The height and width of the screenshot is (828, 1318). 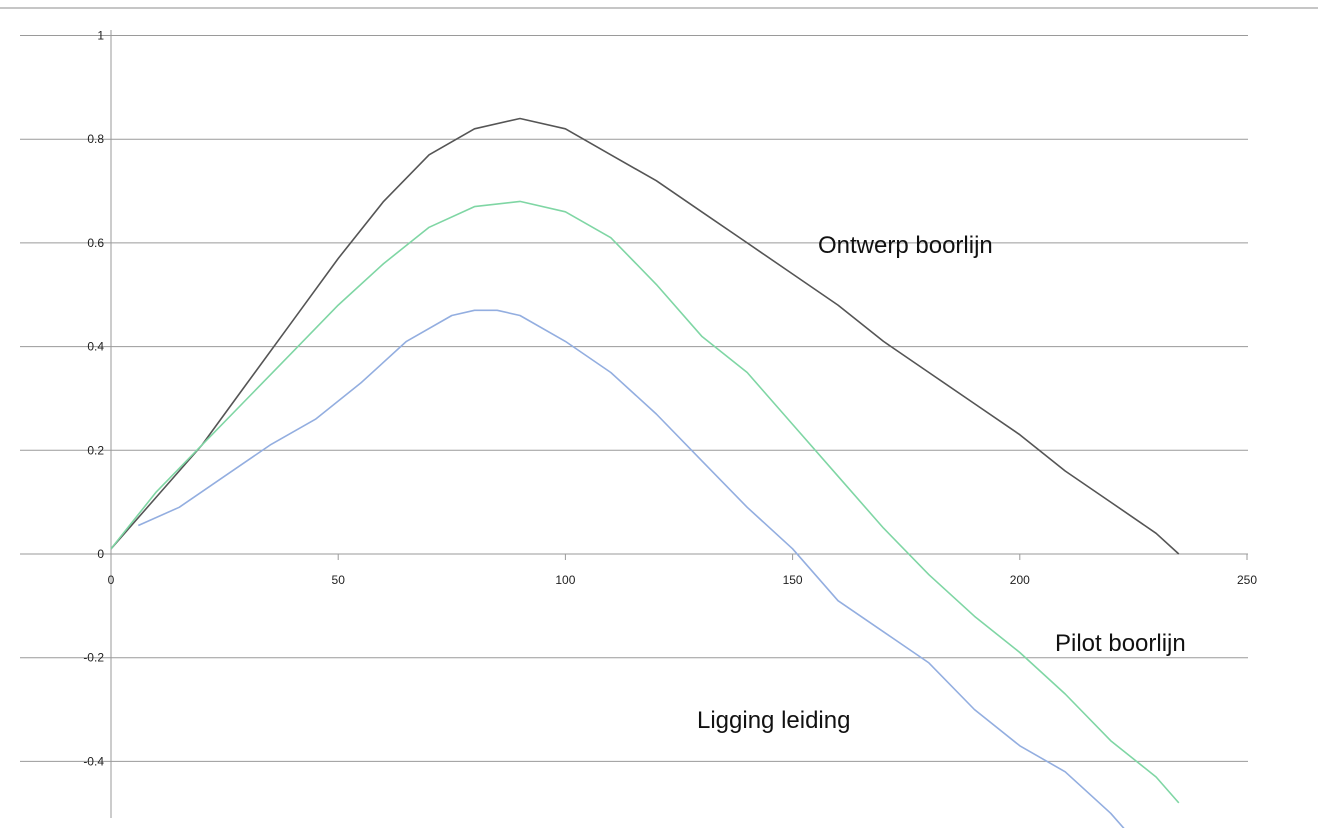 I want to click on y-tick-label: -0.4, so click(x=93, y=761).